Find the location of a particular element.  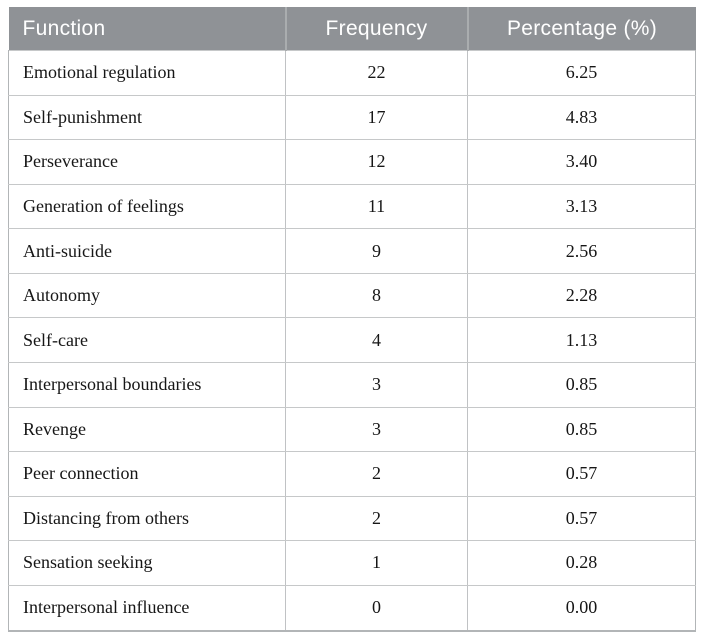

percentage-cell: 0.00 is located at coordinates (581, 608).